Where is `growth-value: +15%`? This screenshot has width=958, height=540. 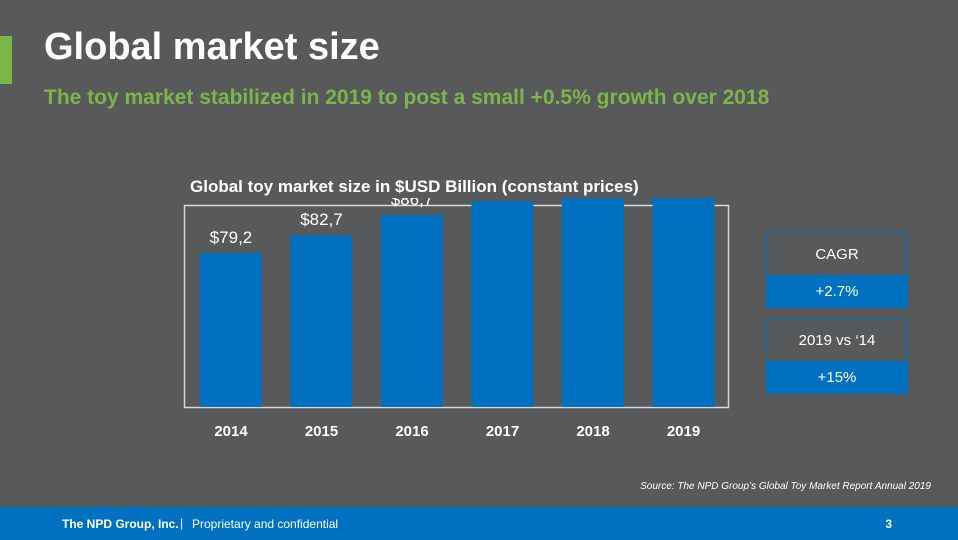
growth-value: +15% is located at coordinates (837, 377).